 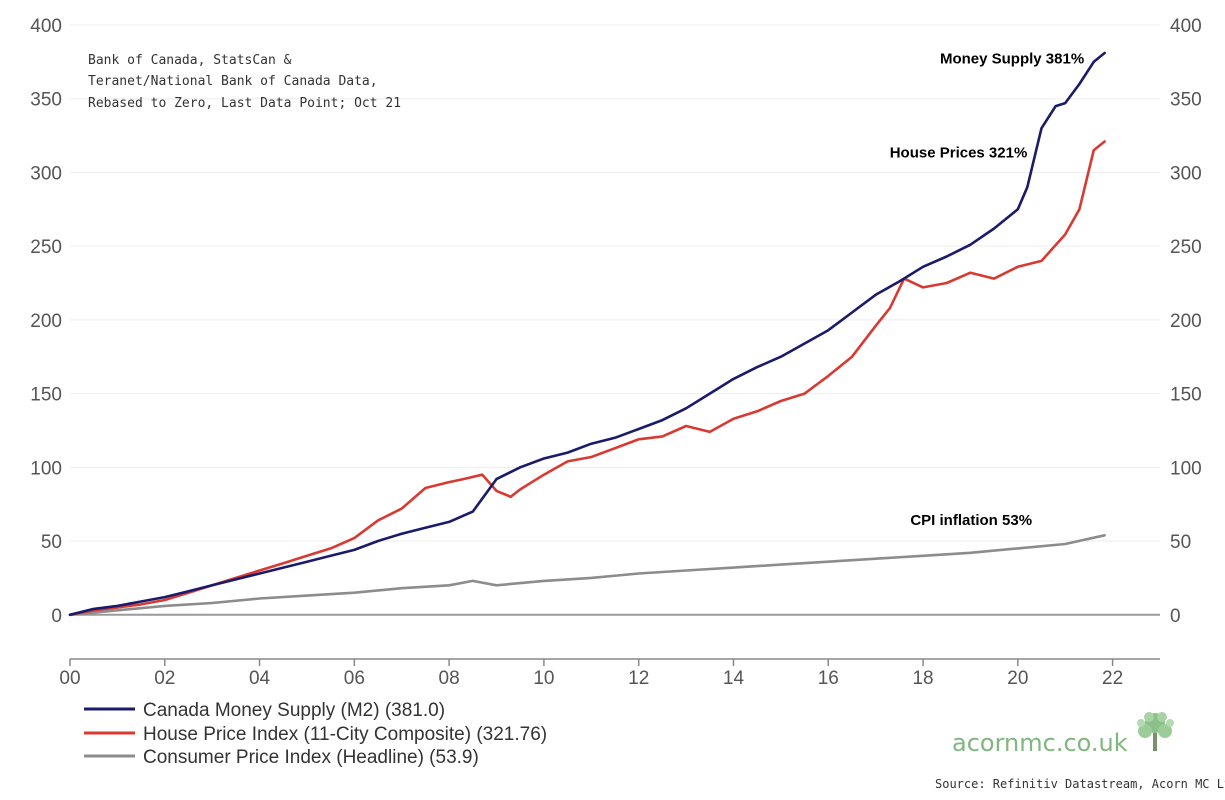 I want to click on x-tick-label: 16, so click(x=828, y=678).